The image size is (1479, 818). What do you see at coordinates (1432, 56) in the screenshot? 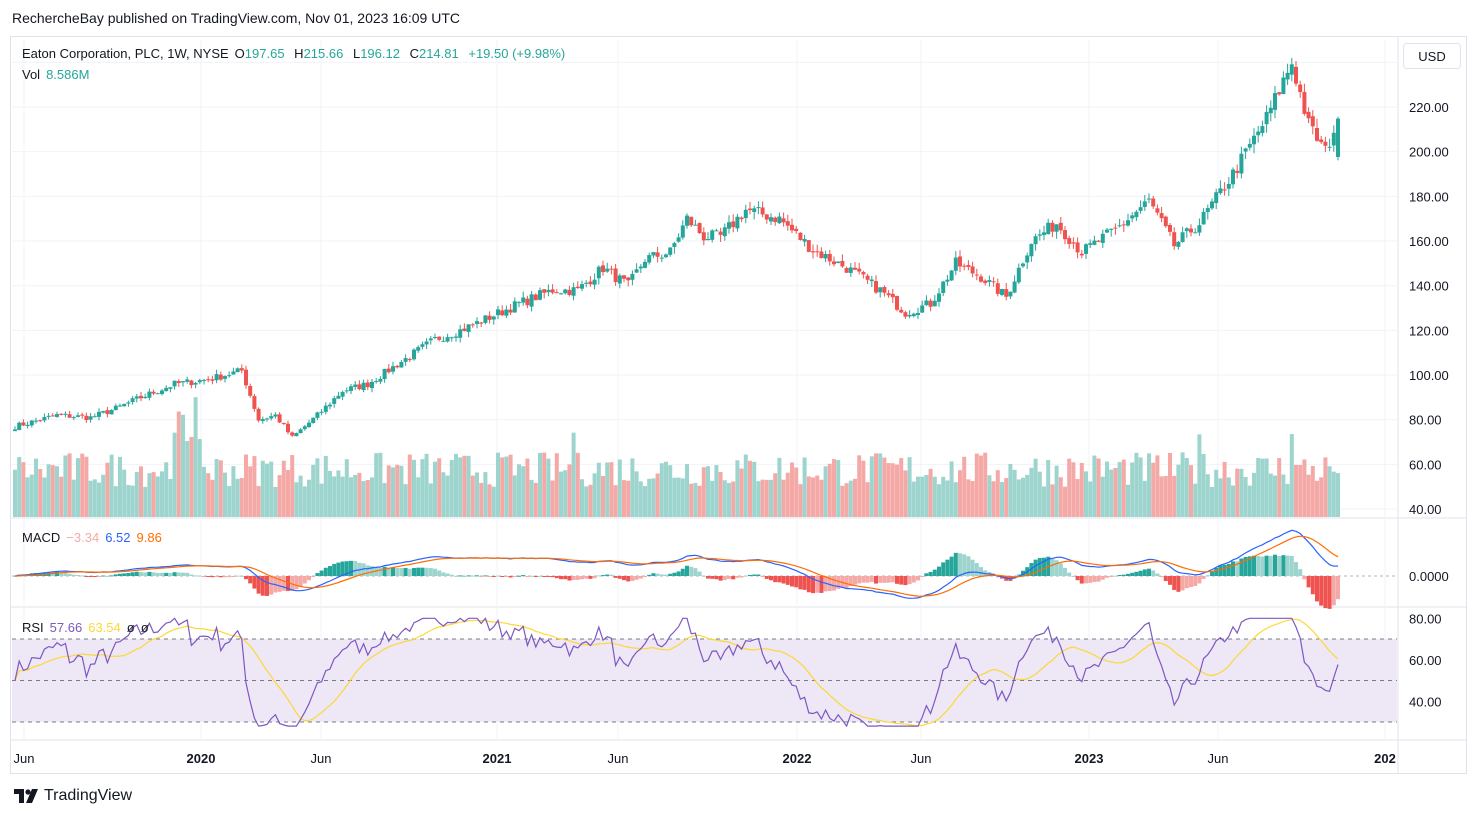
I see `currency-button: USD` at bounding box center [1432, 56].